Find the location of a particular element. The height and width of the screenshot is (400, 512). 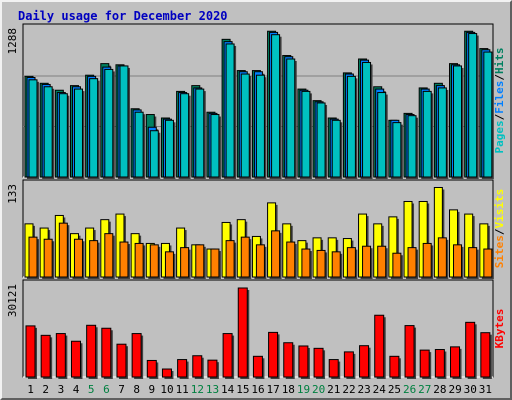

day-label: 28 is located at coordinates (439, 389).